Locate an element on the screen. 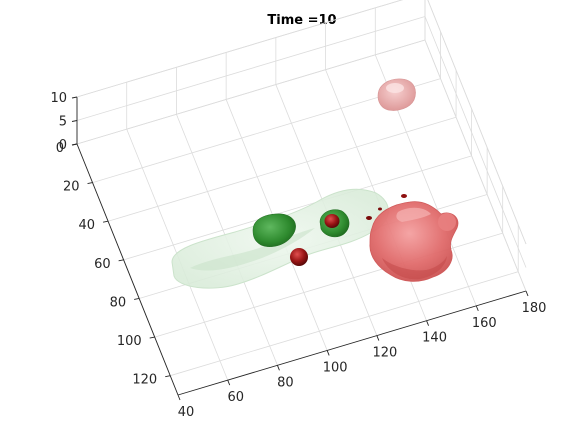  top-back-edge is located at coordinates (239, 49).